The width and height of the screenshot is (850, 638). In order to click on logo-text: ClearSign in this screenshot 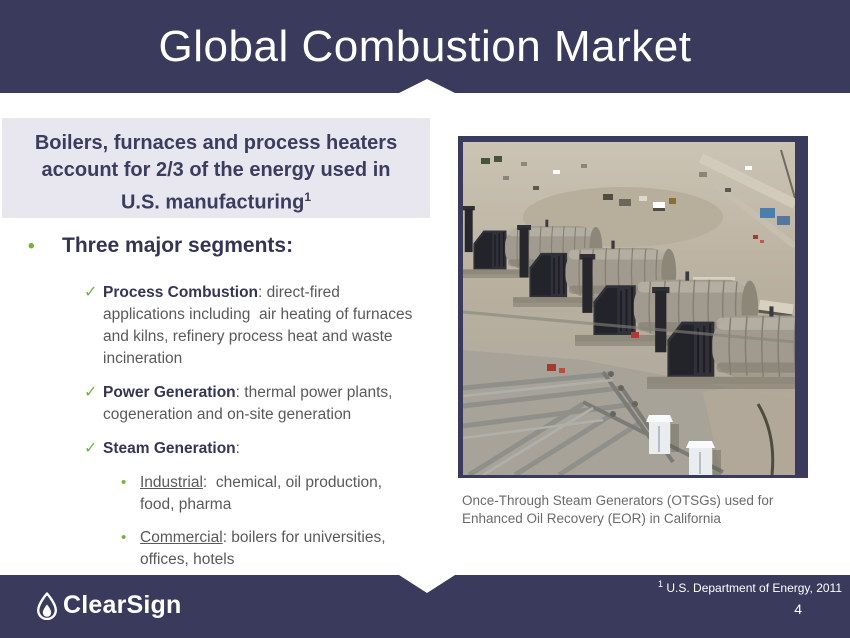, I will do `click(122, 605)`.